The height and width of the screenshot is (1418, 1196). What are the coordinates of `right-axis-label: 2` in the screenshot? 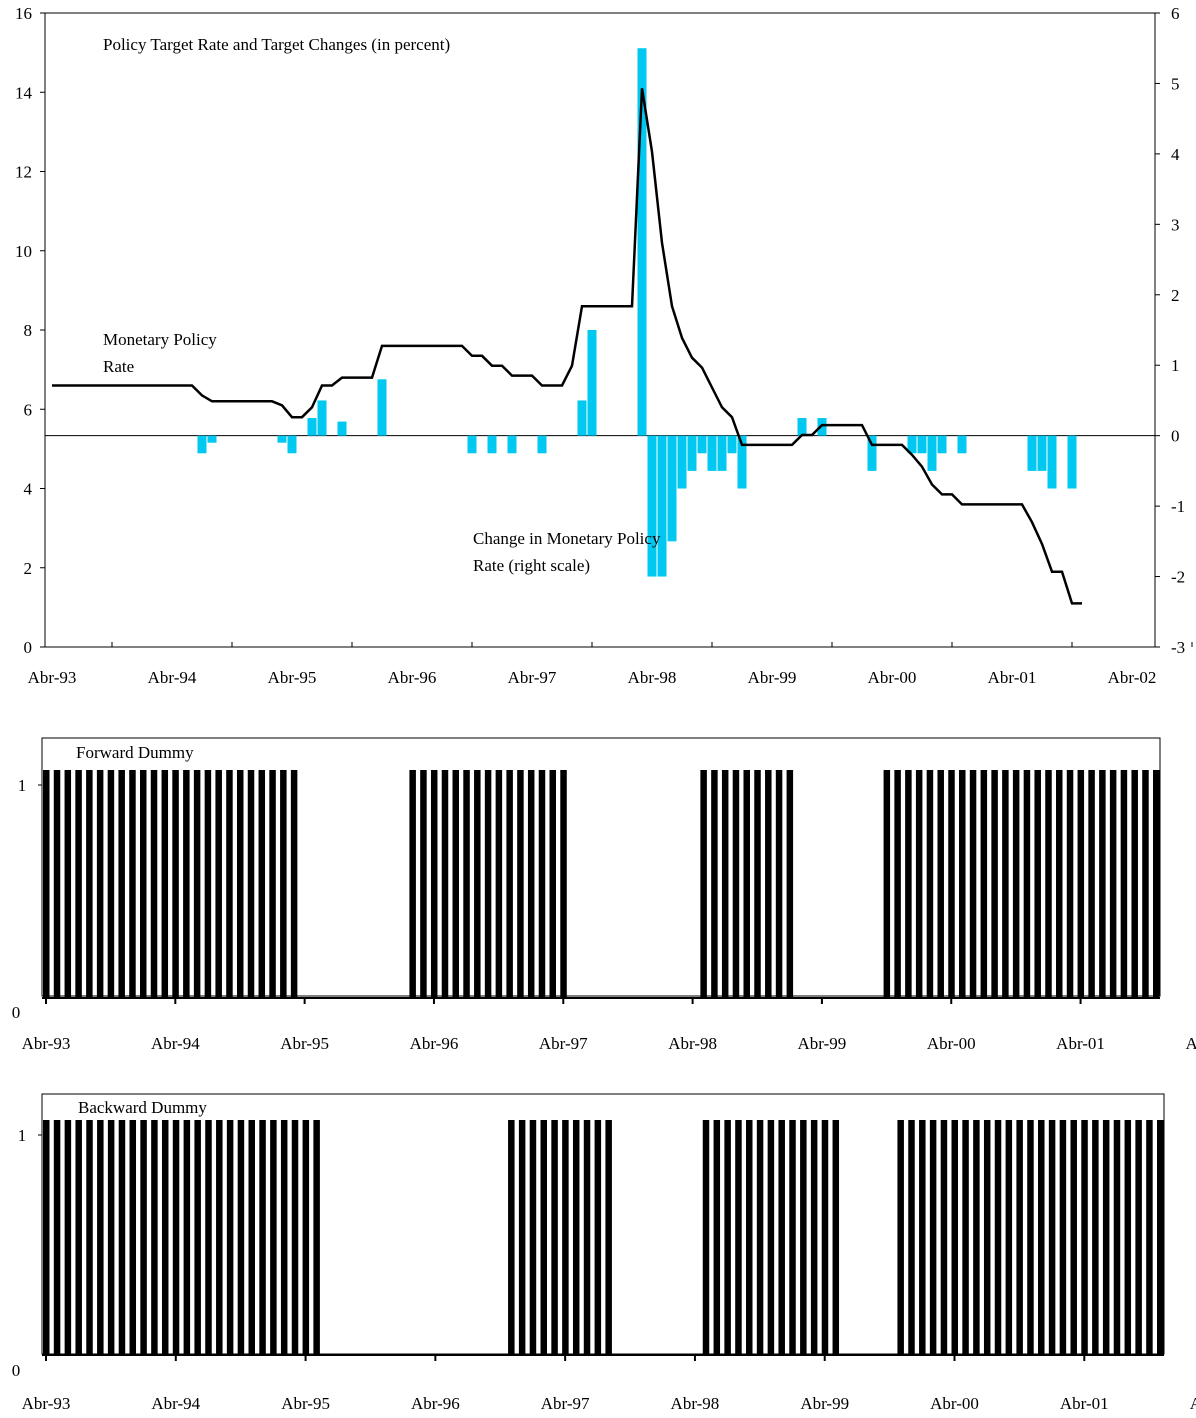 It's located at (1175, 295).